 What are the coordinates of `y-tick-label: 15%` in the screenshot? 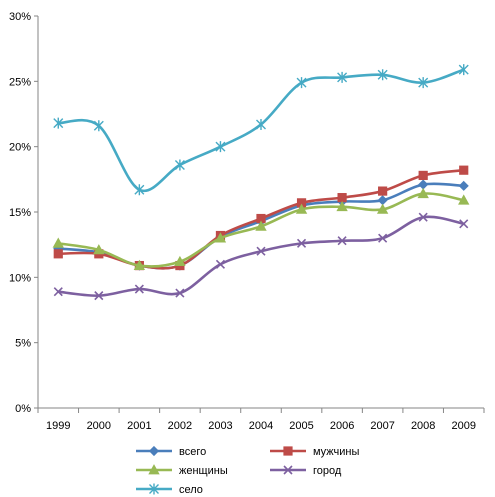 It's located at (20, 213).